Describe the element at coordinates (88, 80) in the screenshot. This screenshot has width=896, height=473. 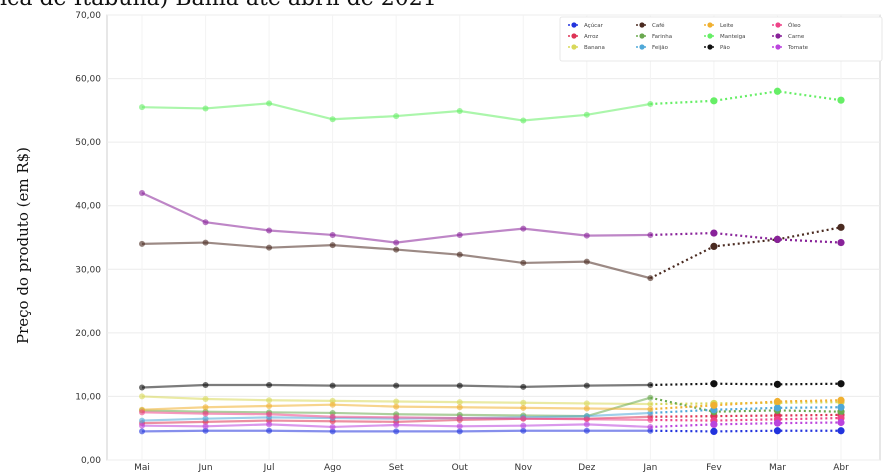
I see `y-tick-label: 60,00` at that location.